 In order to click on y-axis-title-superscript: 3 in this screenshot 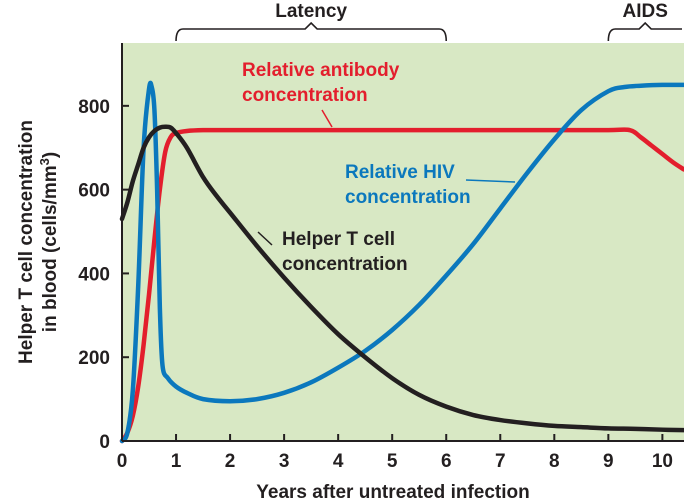, I will do `click(44, 161)`.